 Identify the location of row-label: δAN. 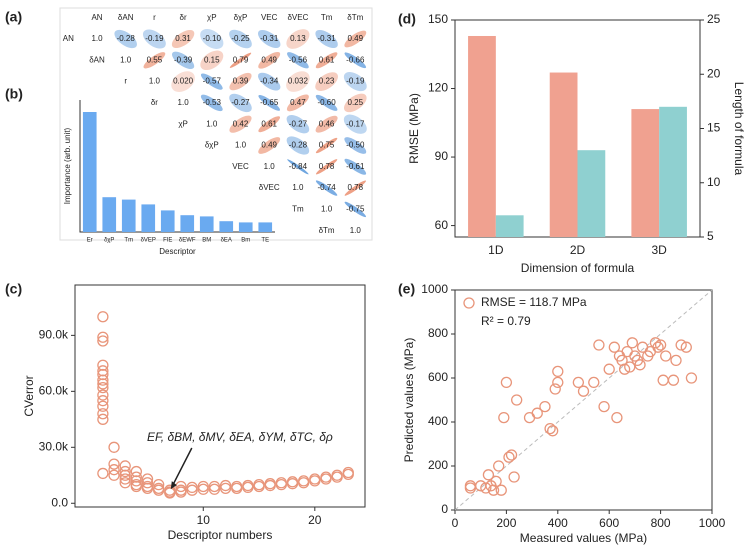
(97, 59).